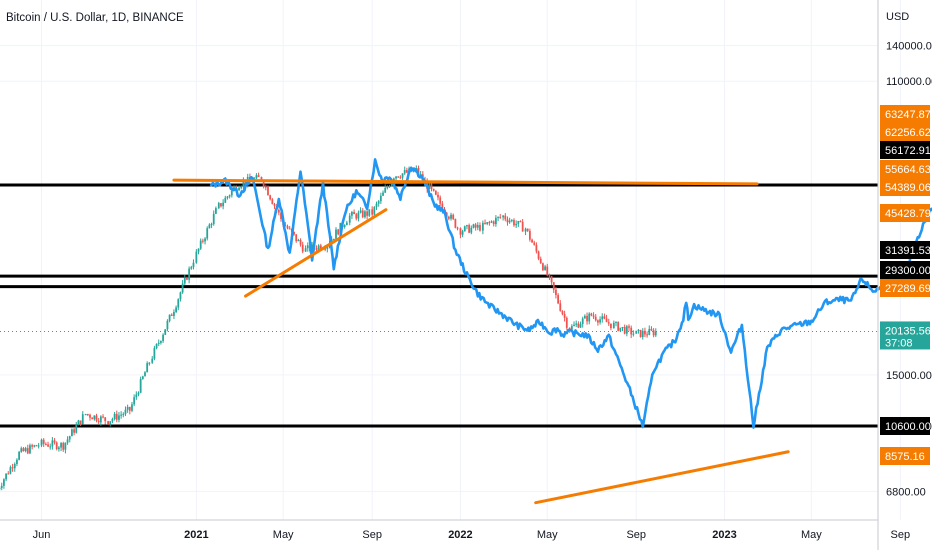 This screenshot has height=555, width=932. What do you see at coordinates (908, 331) in the screenshot?
I see `last-price-value: 20135.56` at bounding box center [908, 331].